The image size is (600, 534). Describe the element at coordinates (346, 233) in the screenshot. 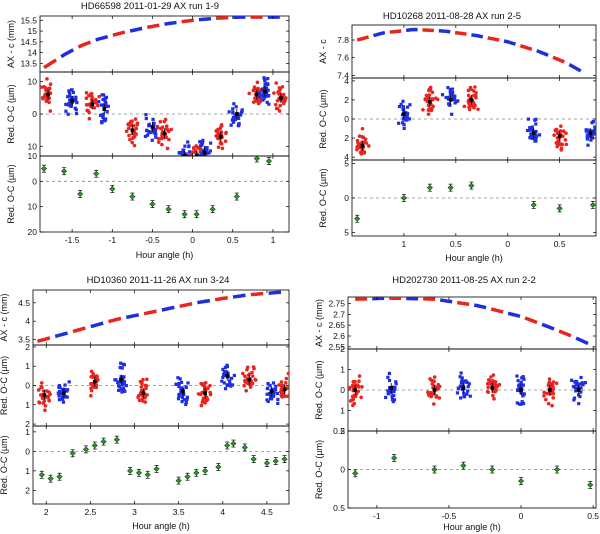

I see `bot-ytick-label: 5` at that location.